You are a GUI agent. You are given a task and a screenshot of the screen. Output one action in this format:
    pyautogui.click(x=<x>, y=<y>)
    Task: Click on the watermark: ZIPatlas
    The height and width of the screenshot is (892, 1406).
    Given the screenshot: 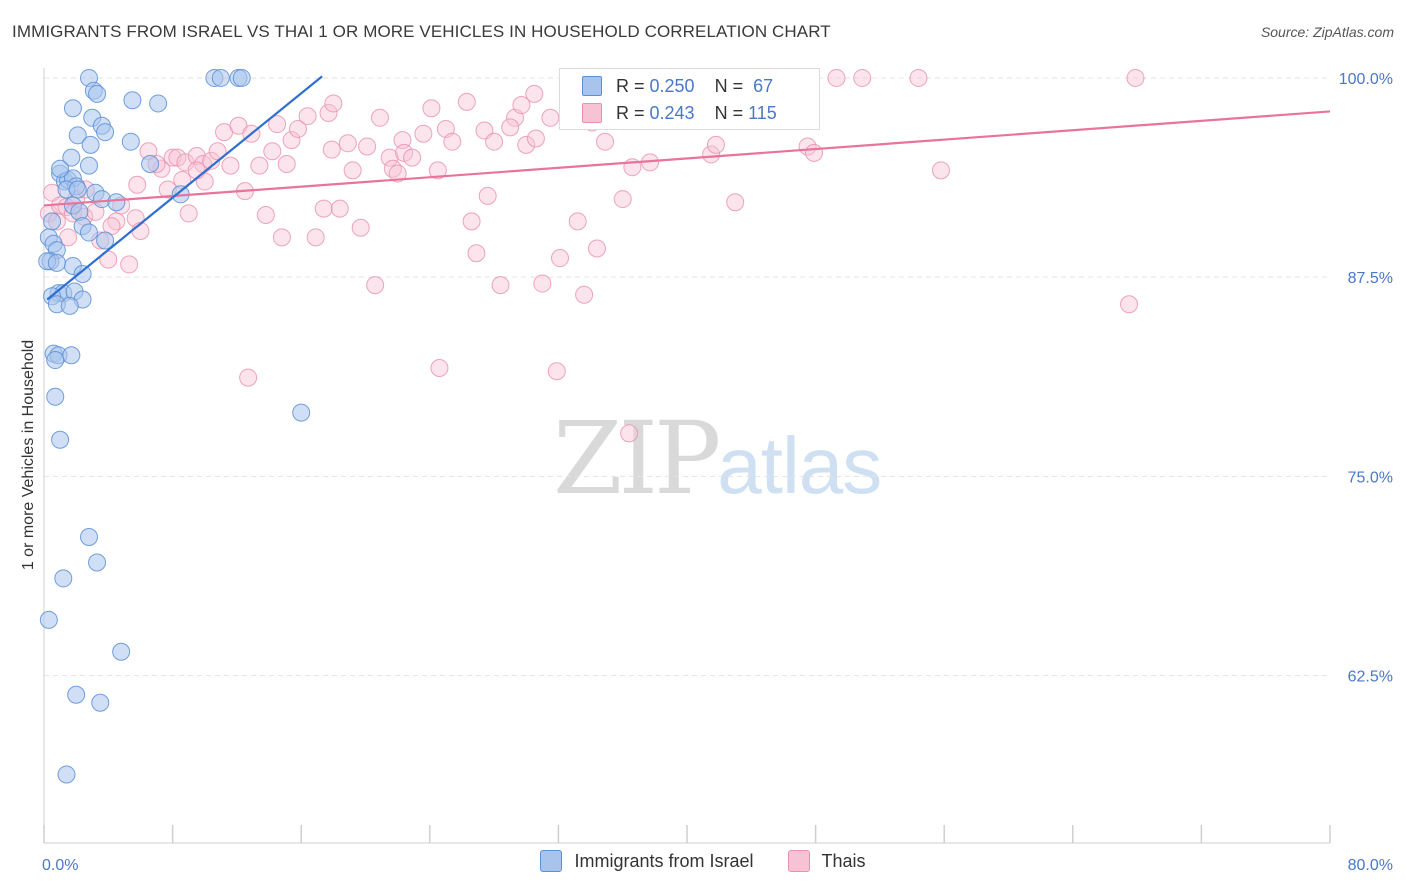 What is the action you would take?
    pyautogui.click(x=717, y=458)
    